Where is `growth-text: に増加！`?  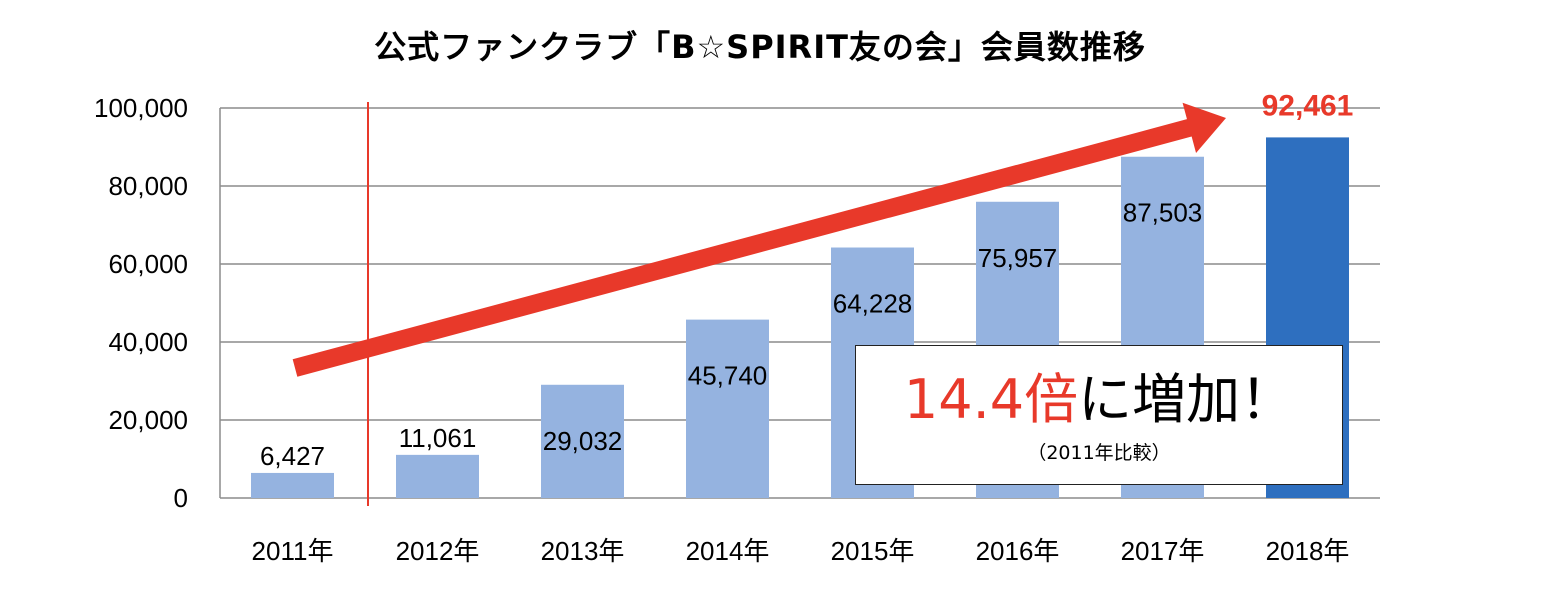
growth-text: に増加！ is located at coordinates (1186, 399).